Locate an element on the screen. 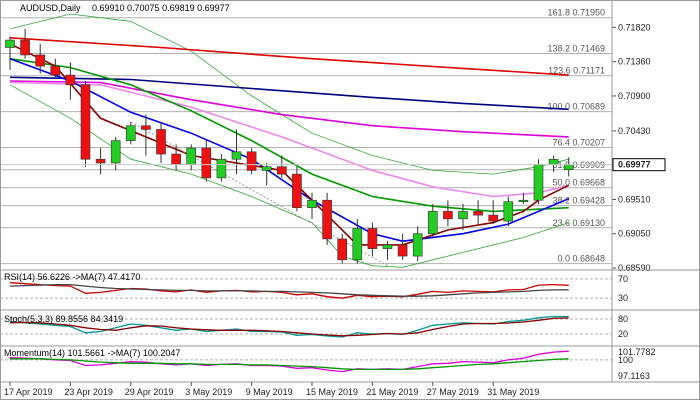  series-stoch-d is located at coordinates (289, 327).